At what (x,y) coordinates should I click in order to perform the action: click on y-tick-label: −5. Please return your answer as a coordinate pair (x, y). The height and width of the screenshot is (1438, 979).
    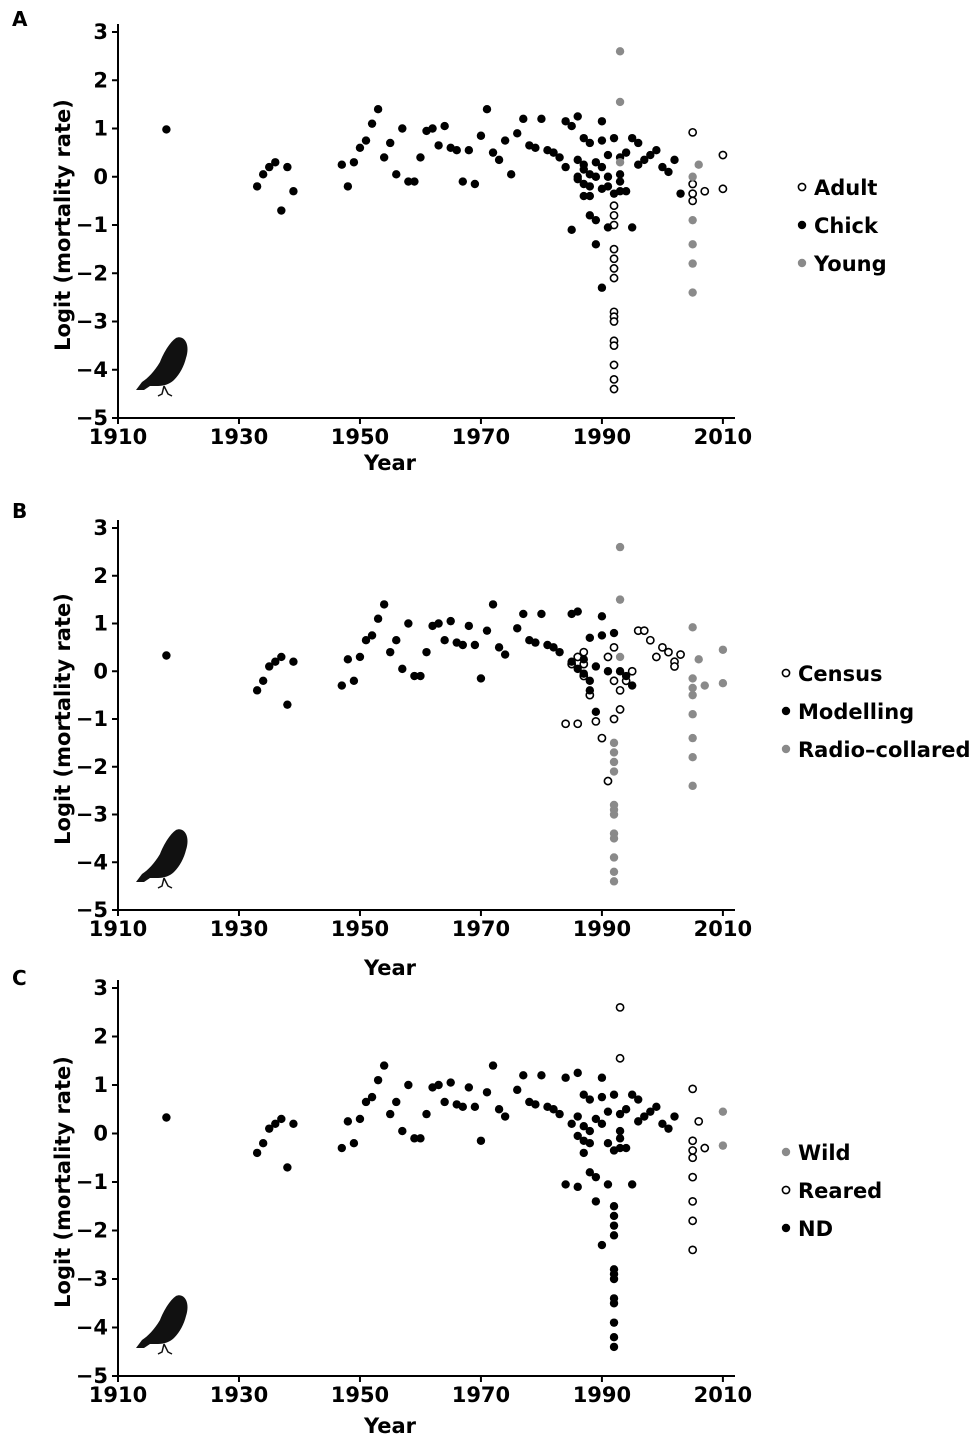
    Looking at the image, I should click on (92, 1376).